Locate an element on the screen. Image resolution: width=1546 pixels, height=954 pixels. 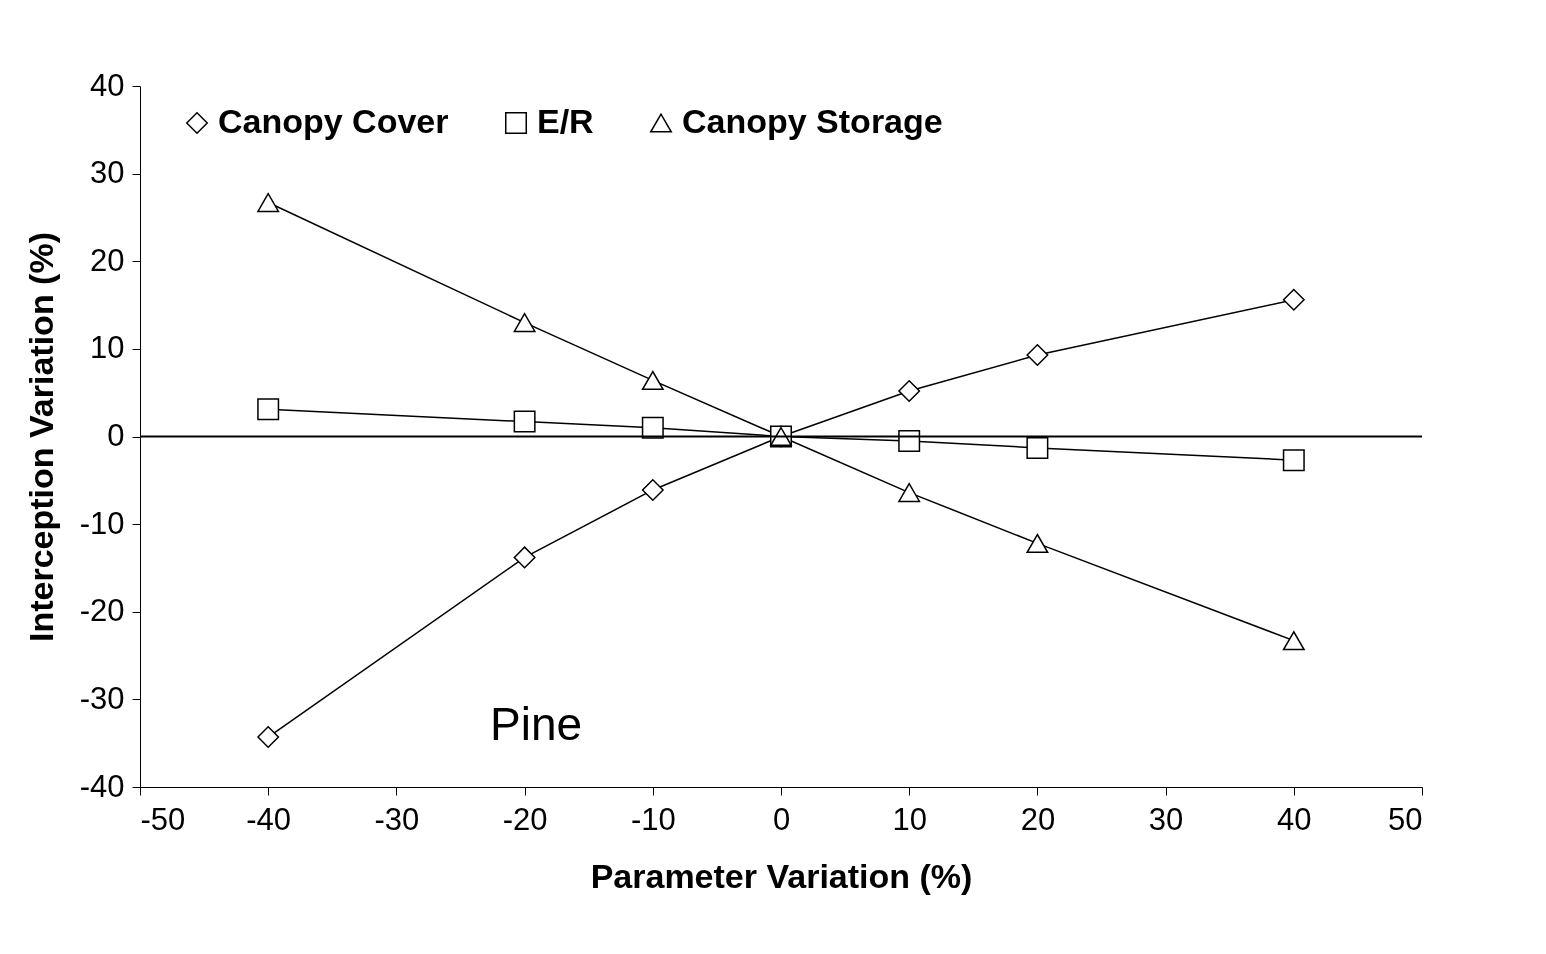
y-tick-label: 0 is located at coordinates (116, 435).